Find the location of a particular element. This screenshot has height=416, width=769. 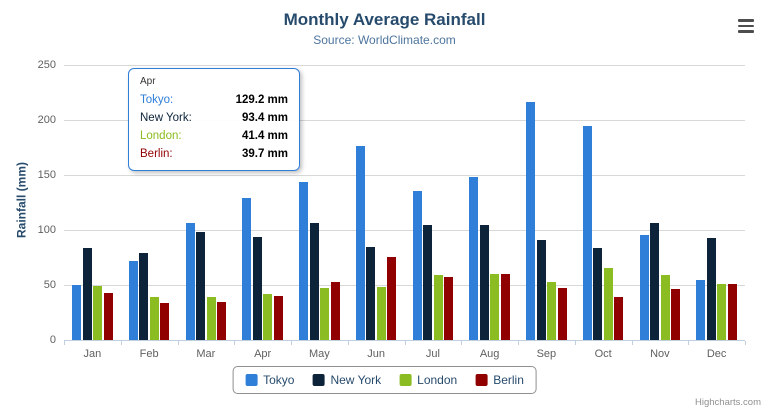

column-london-may is located at coordinates (325, 314).